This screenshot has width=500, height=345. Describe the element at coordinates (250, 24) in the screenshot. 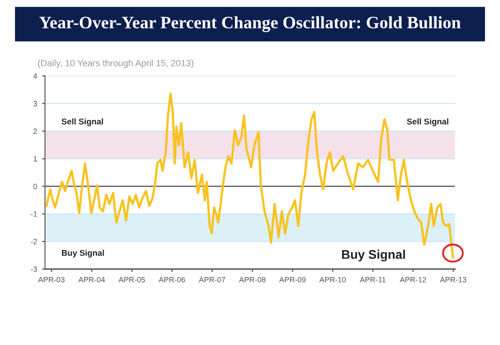

I see `chart-title: Year-Over-Year Percent Change Oscillator: Gold Bullion` at that location.